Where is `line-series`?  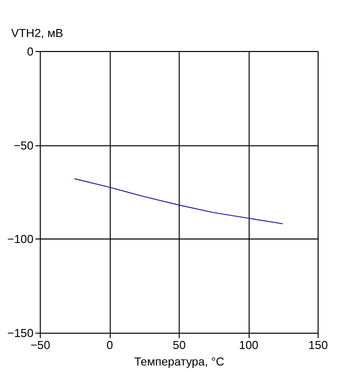
line-series is located at coordinates (179, 201).